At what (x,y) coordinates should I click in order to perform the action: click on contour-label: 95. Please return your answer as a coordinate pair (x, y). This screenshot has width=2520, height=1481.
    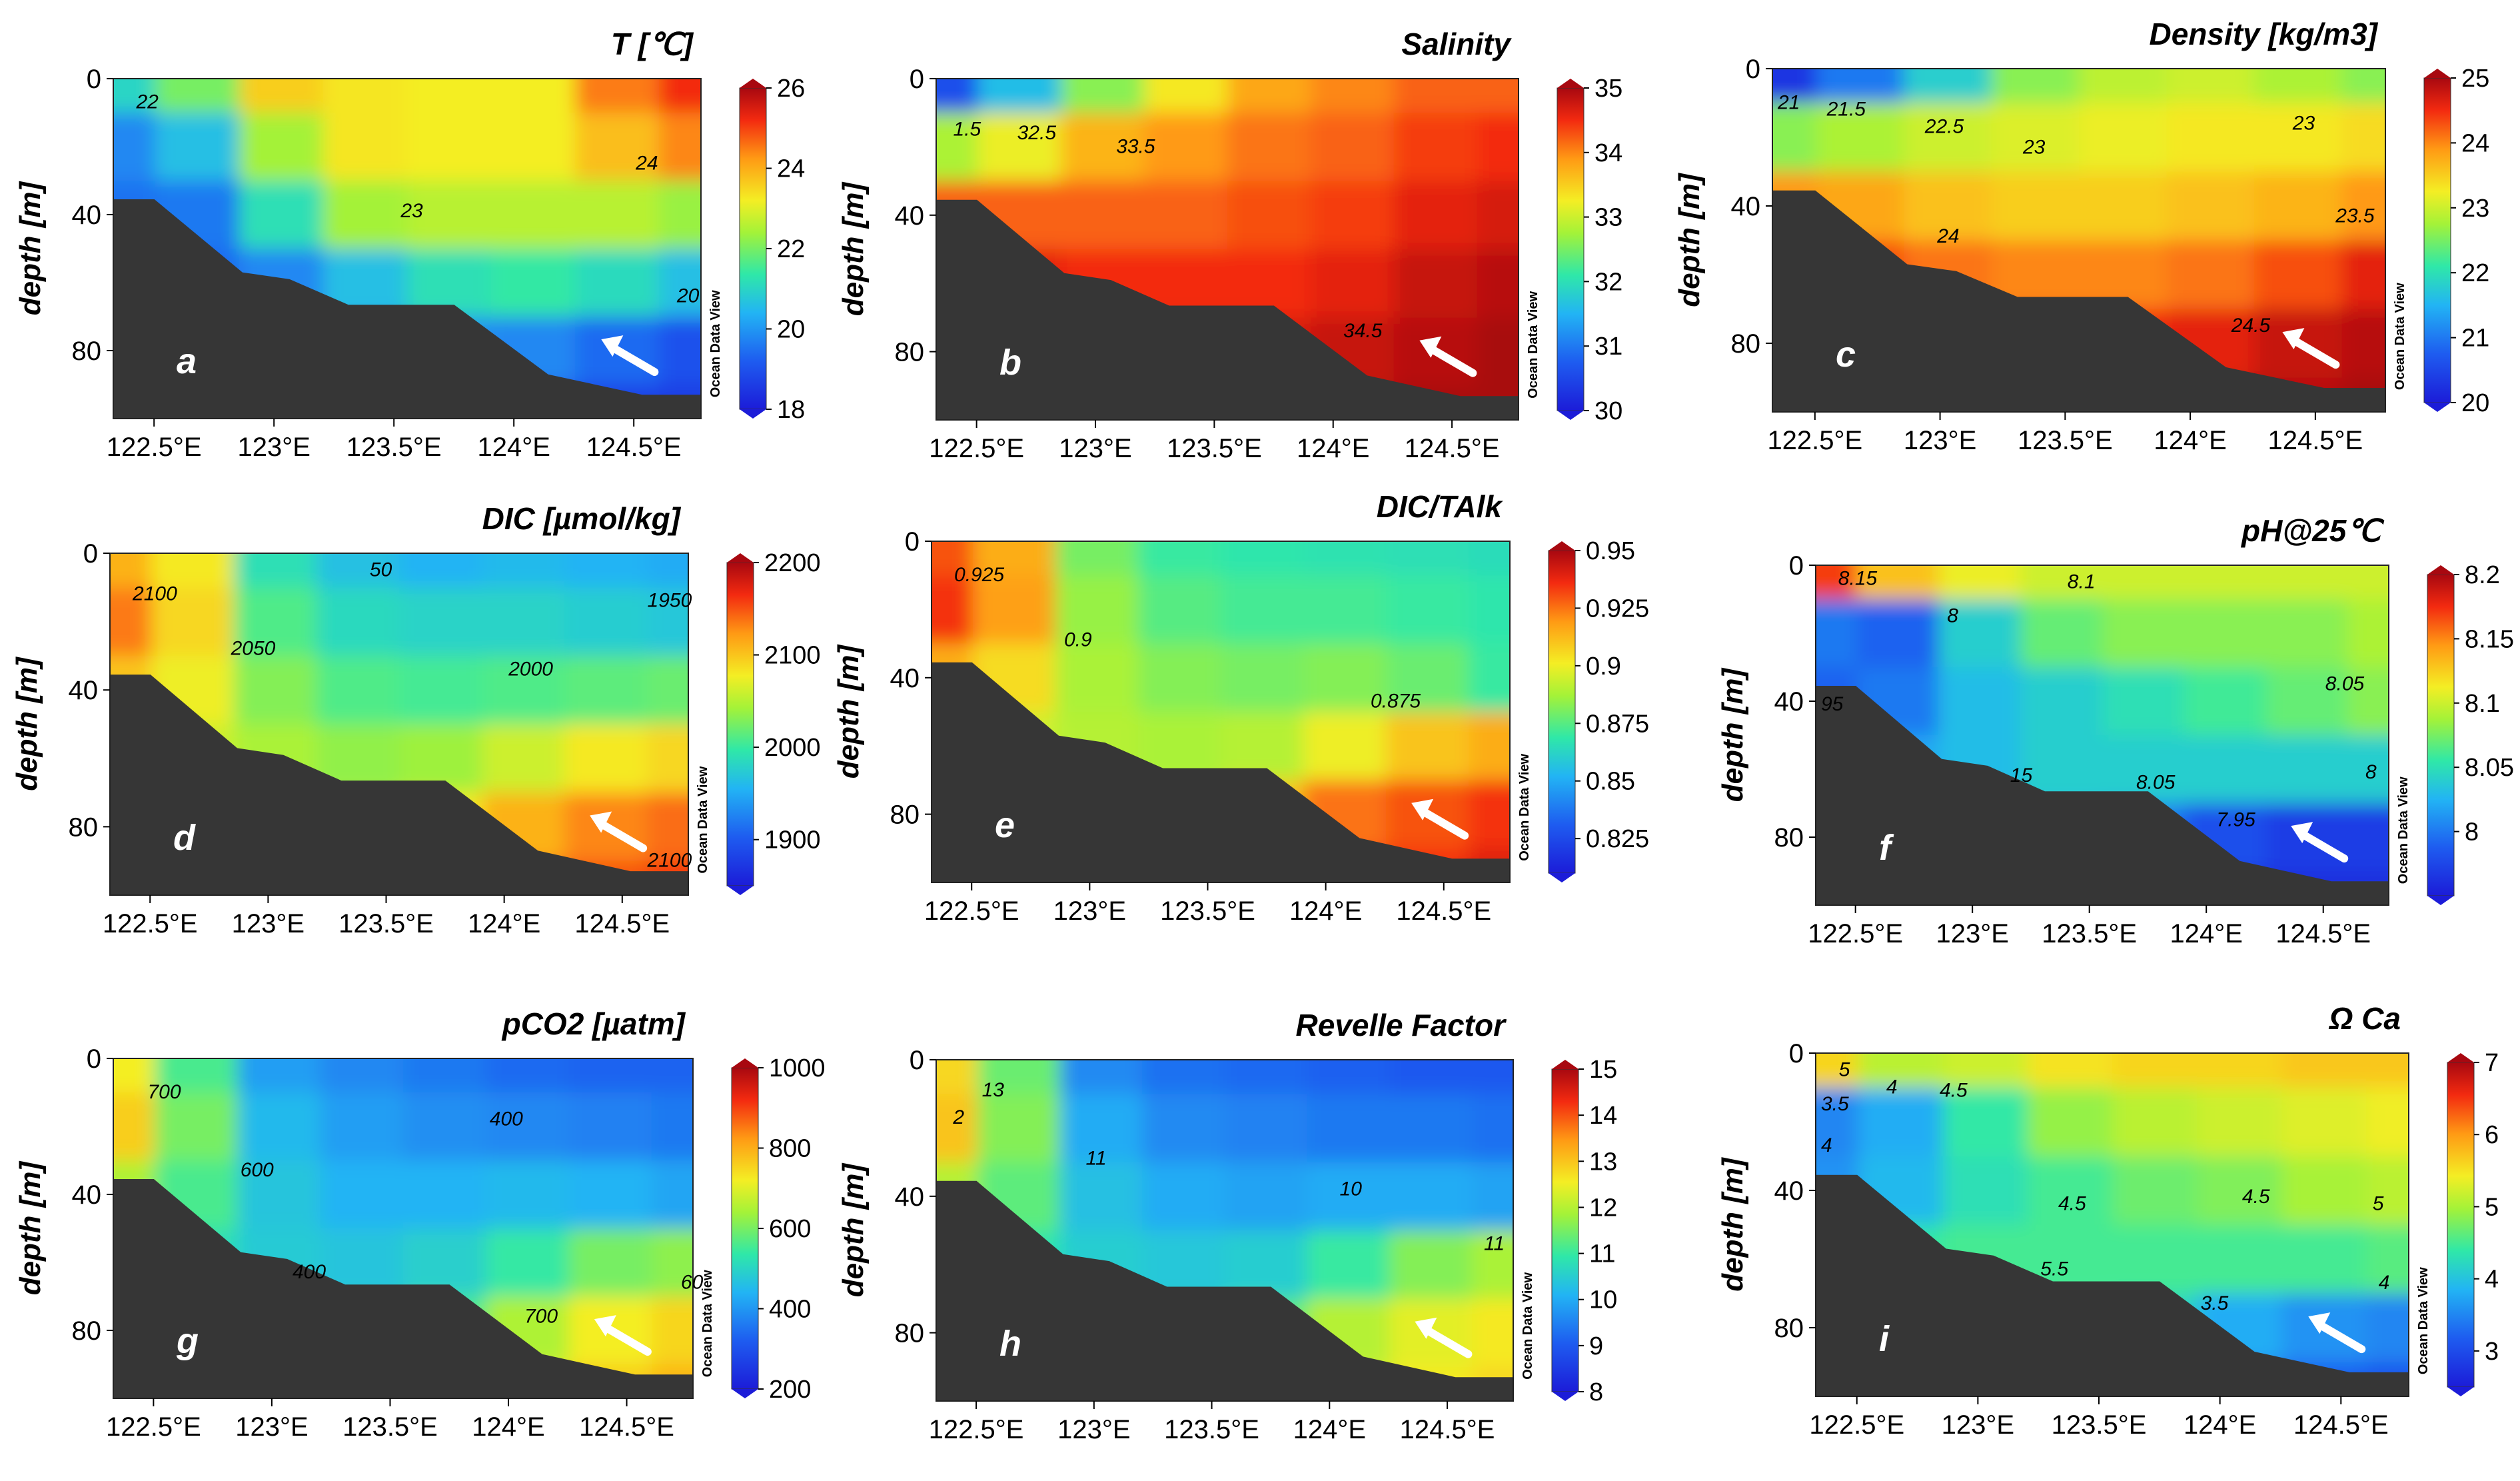
    Looking at the image, I should click on (1833, 704).